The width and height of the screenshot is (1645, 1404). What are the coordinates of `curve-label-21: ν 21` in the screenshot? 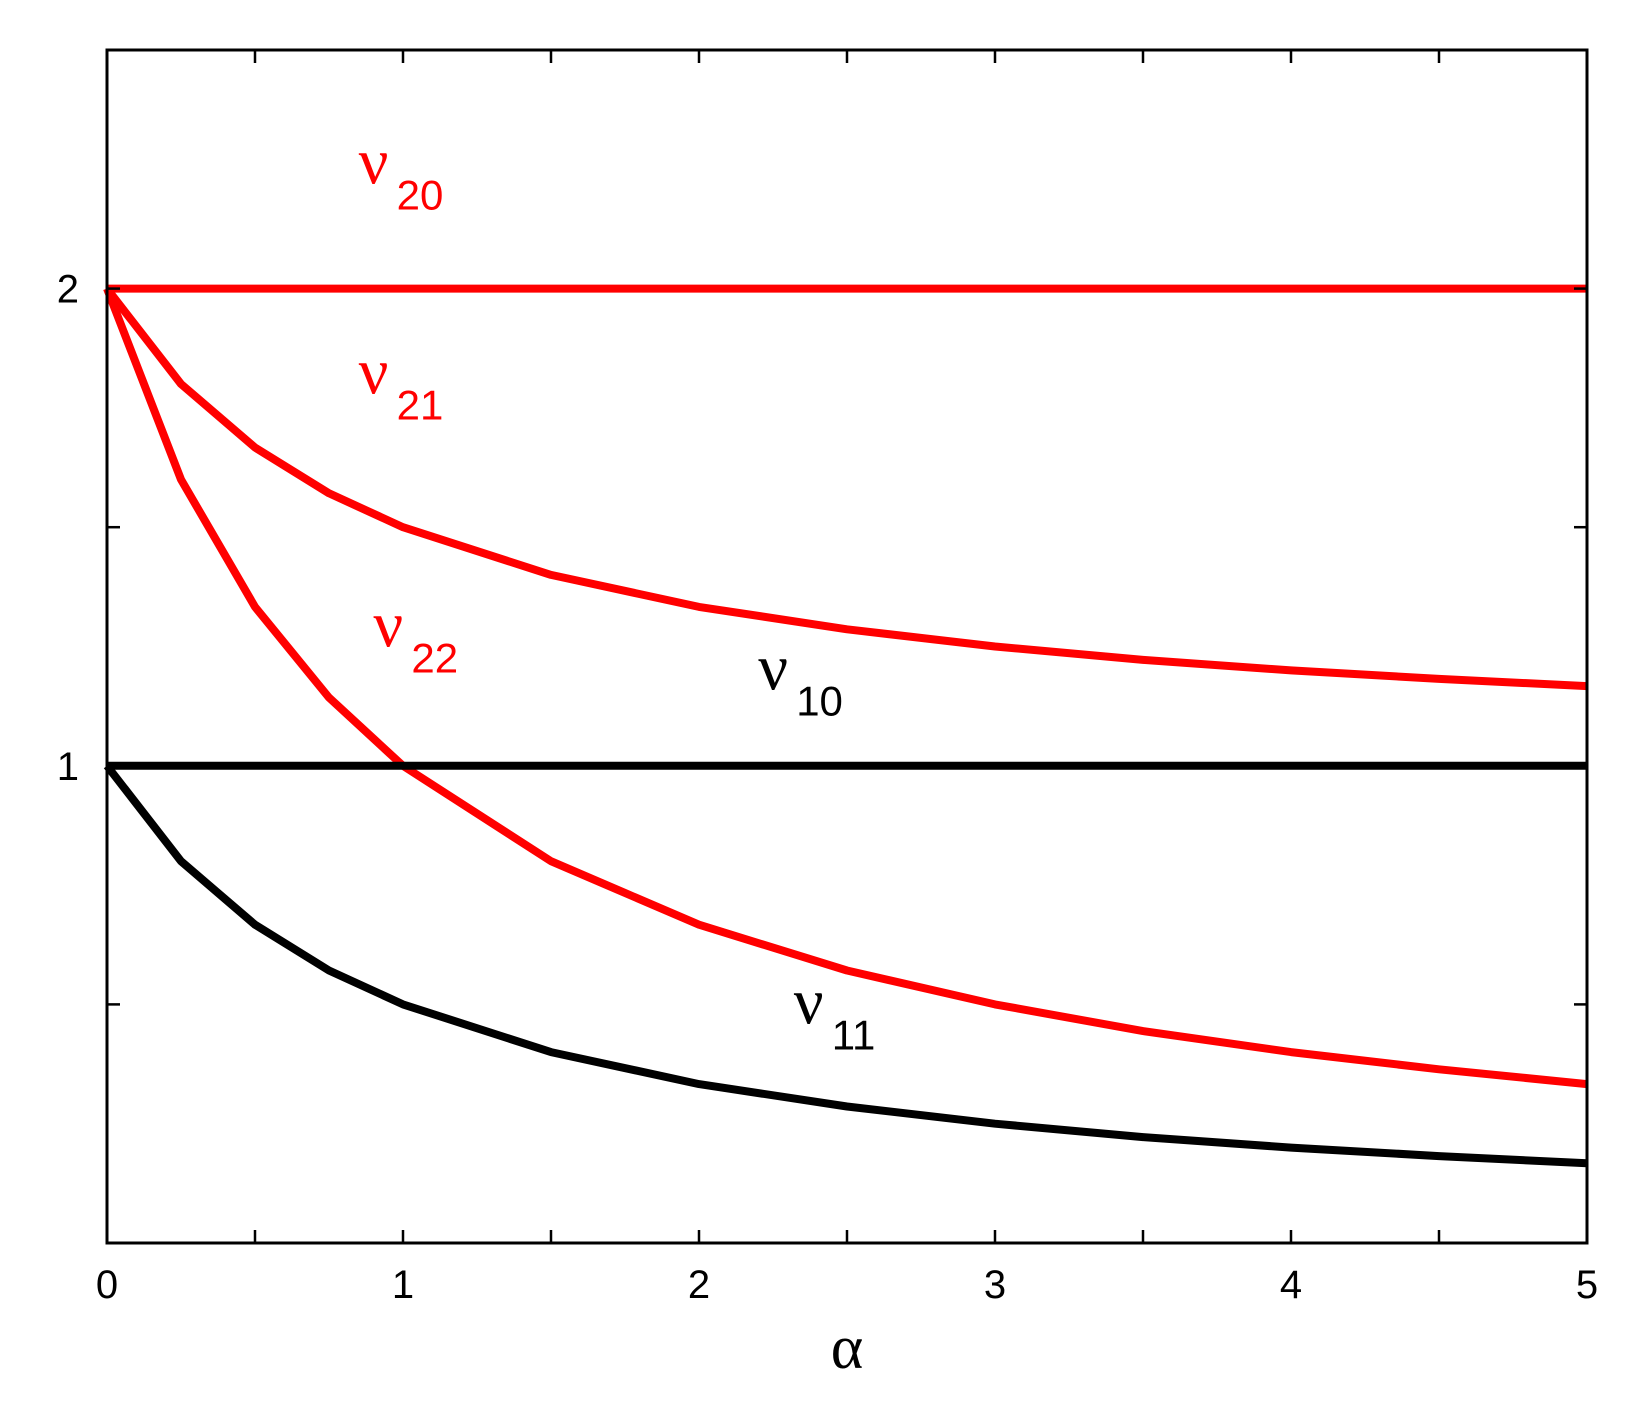 It's located at (401, 382).